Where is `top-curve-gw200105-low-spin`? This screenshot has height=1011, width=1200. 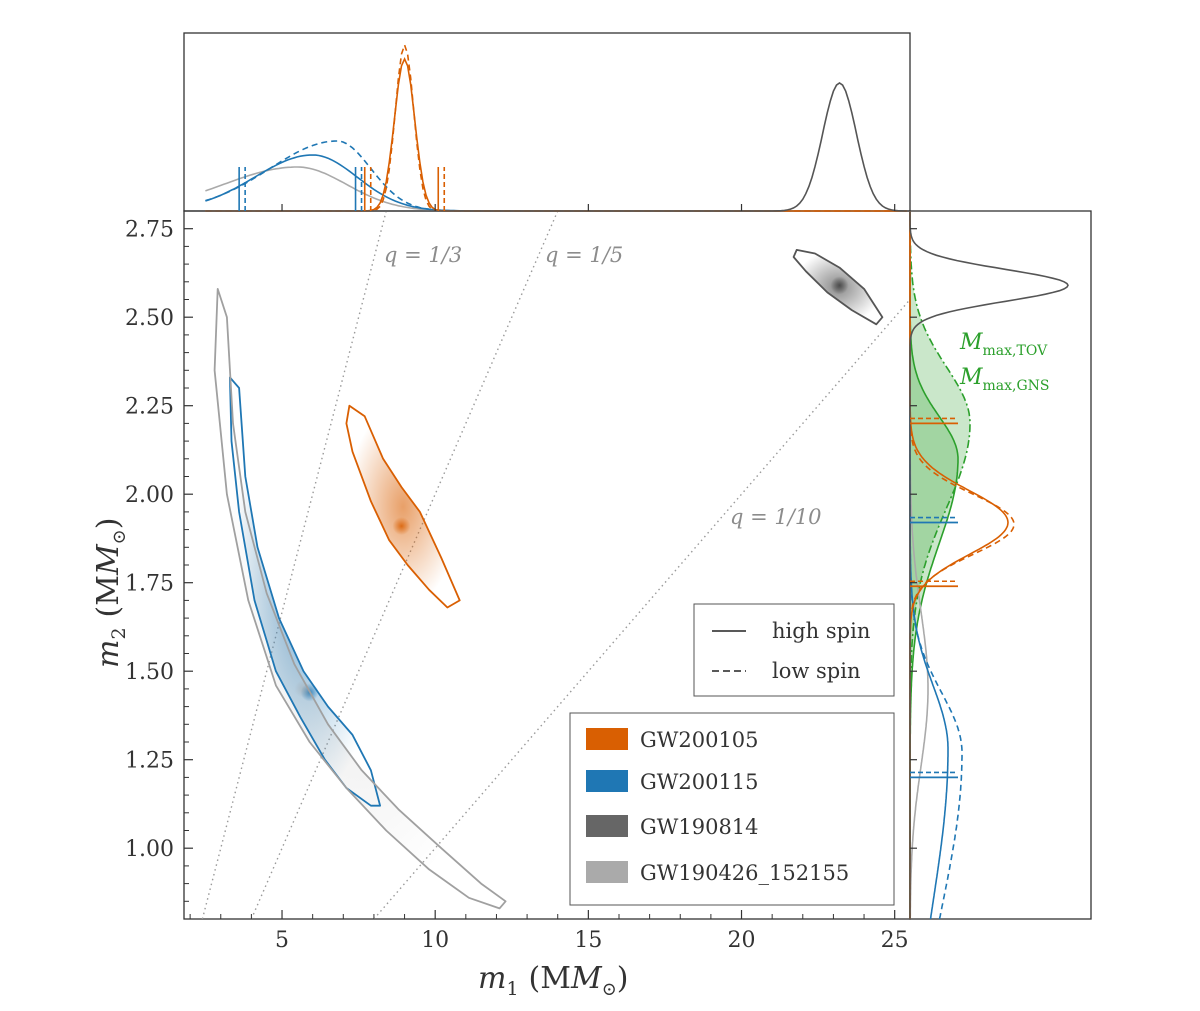
top-curve-gw200105-low-spin is located at coordinates (556, 127).